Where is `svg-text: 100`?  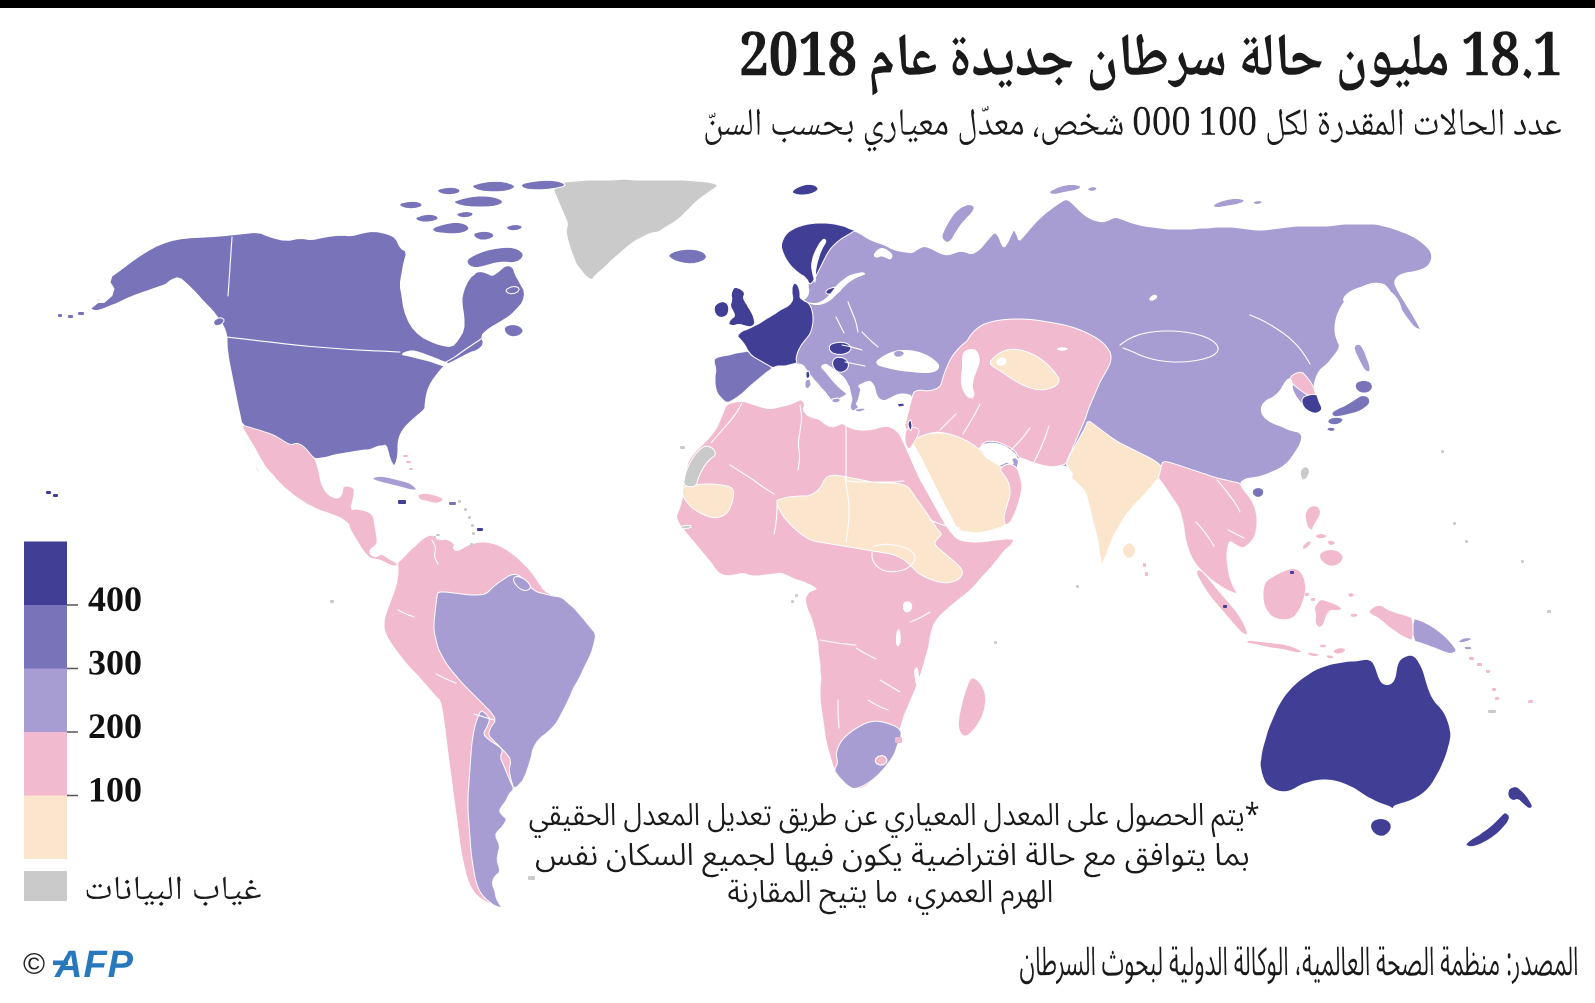
svg-text: 100 is located at coordinates (115, 790).